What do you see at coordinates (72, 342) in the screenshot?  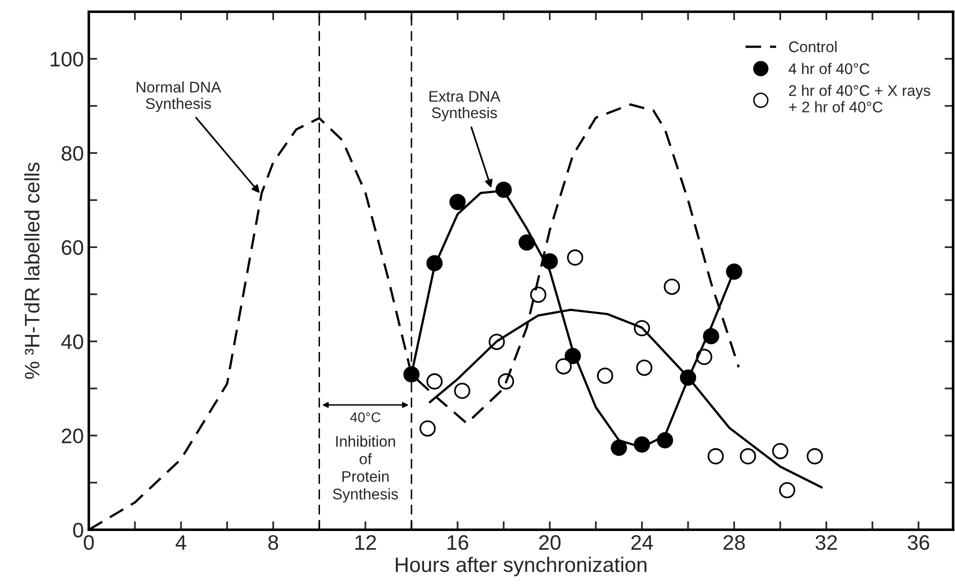 I see `y-tick-label: 40` at bounding box center [72, 342].